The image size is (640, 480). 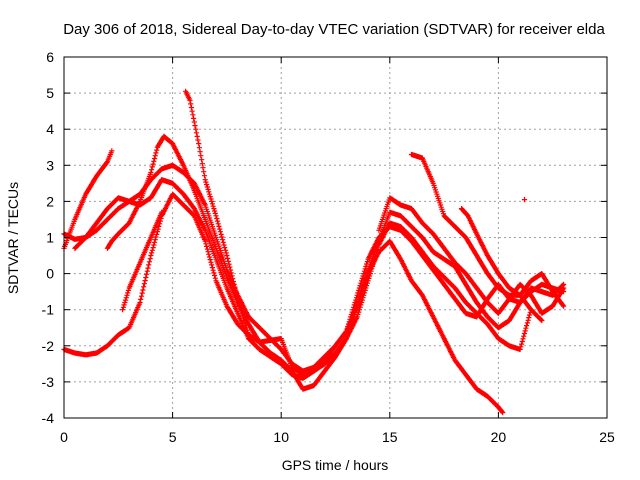 What do you see at coordinates (48, 418) in the screenshot?
I see `y-tick-label: -4` at bounding box center [48, 418].